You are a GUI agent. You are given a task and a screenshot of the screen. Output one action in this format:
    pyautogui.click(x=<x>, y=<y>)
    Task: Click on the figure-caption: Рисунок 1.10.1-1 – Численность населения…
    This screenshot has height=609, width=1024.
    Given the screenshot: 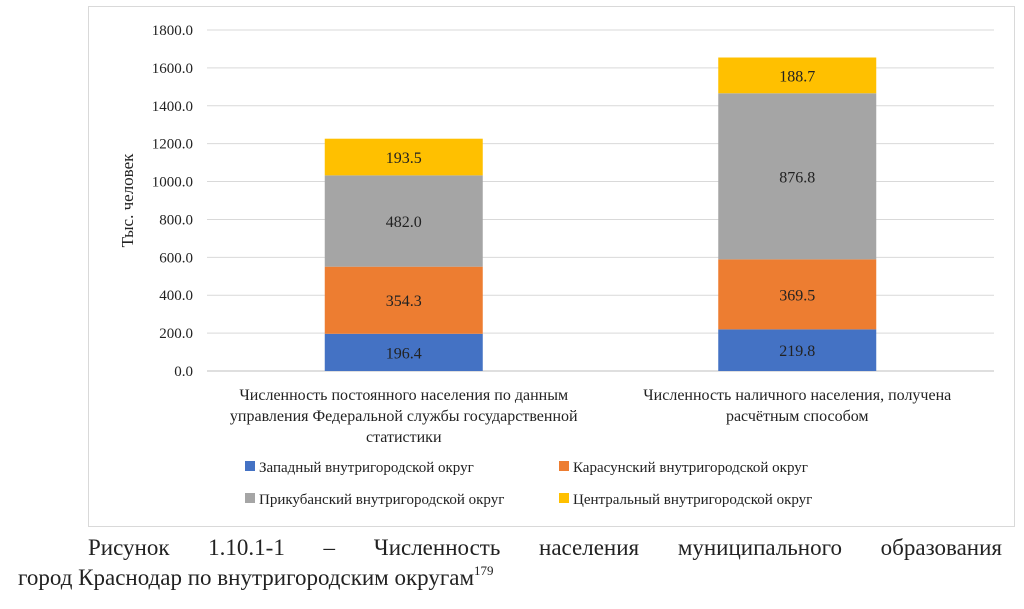 What is the action you would take?
    pyautogui.click(x=510, y=563)
    